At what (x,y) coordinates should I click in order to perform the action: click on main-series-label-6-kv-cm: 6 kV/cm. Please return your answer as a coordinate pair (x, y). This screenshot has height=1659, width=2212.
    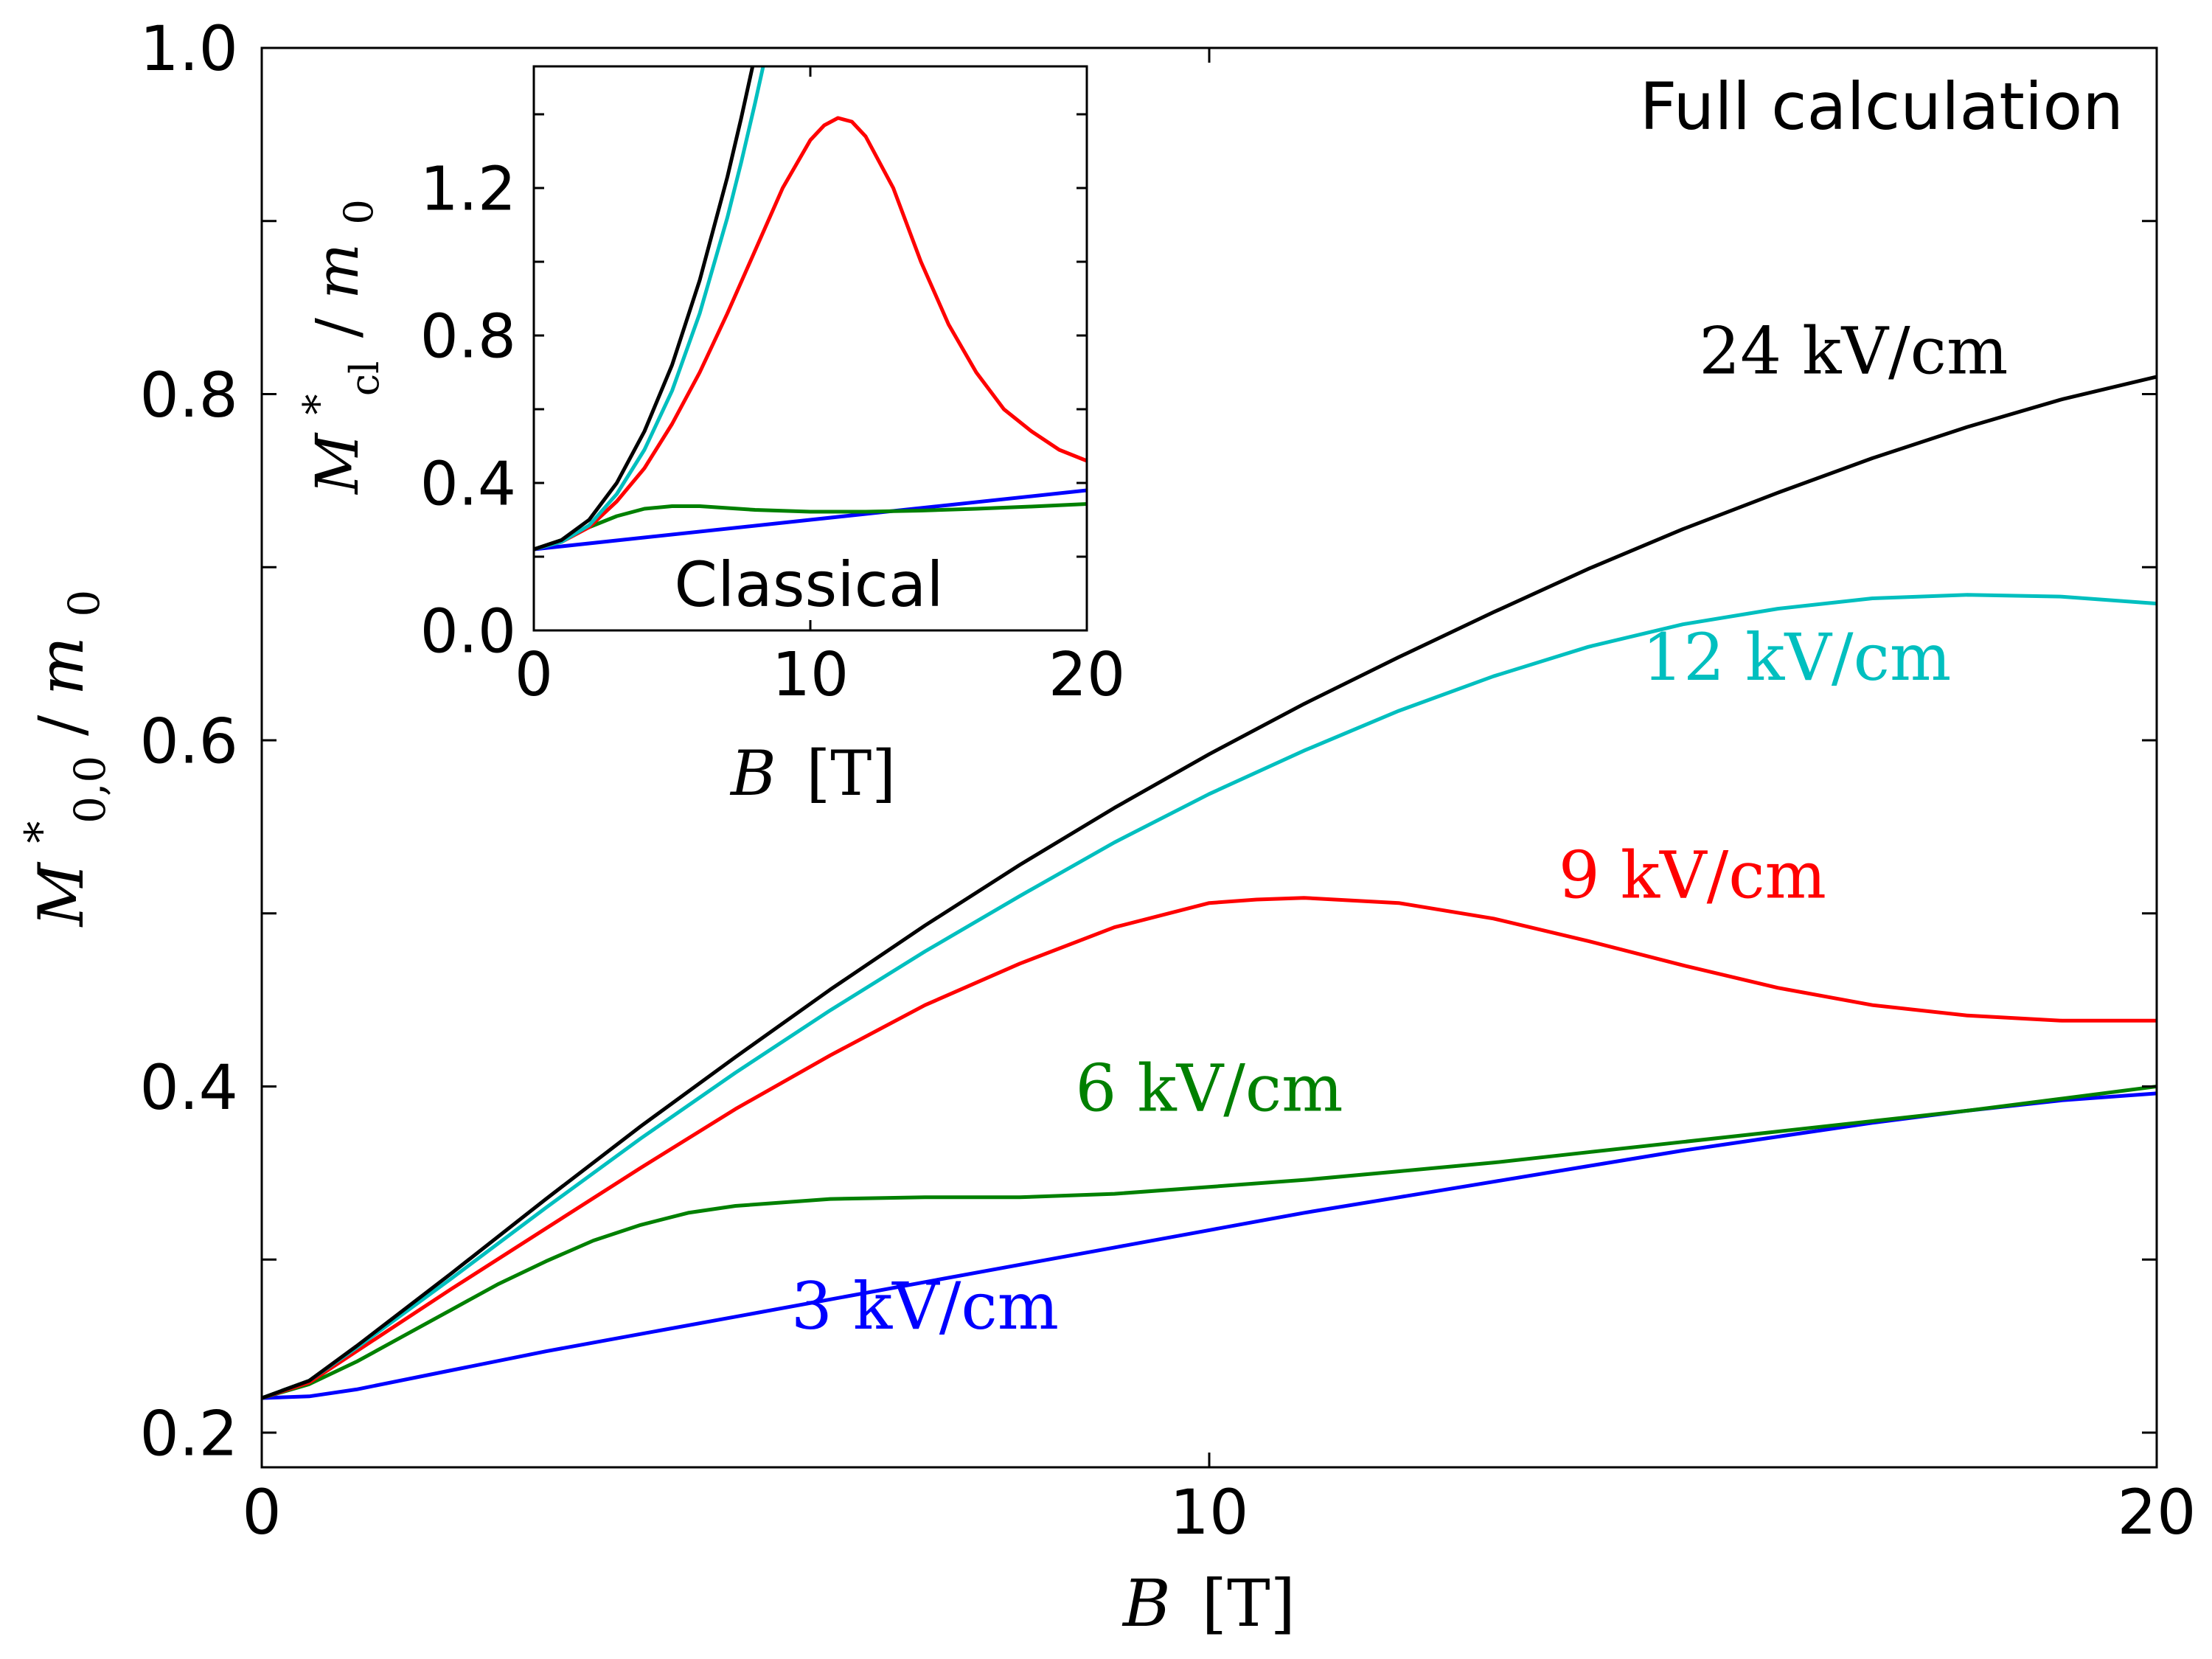
    Looking at the image, I should click on (1209, 1088).